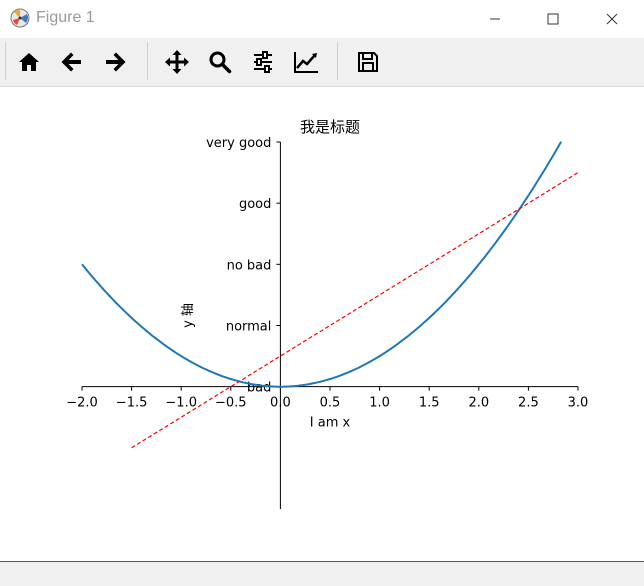 This screenshot has height=586, width=644. I want to click on x-tick-label: −0.5, so click(231, 403).